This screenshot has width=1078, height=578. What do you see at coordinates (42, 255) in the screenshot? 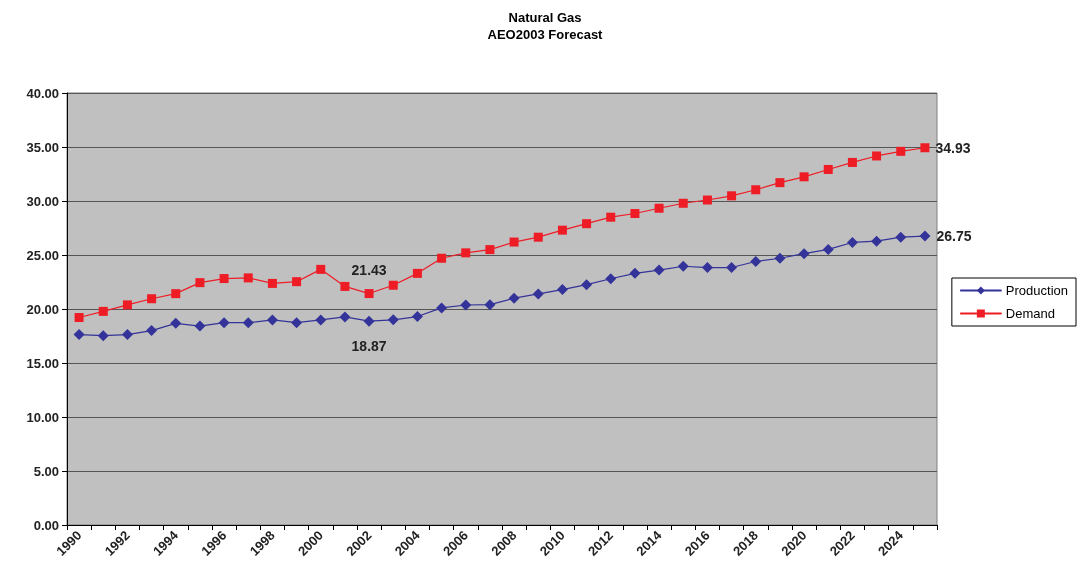
I see `y-tick-label: 25.00` at bounding box center [42, 255].